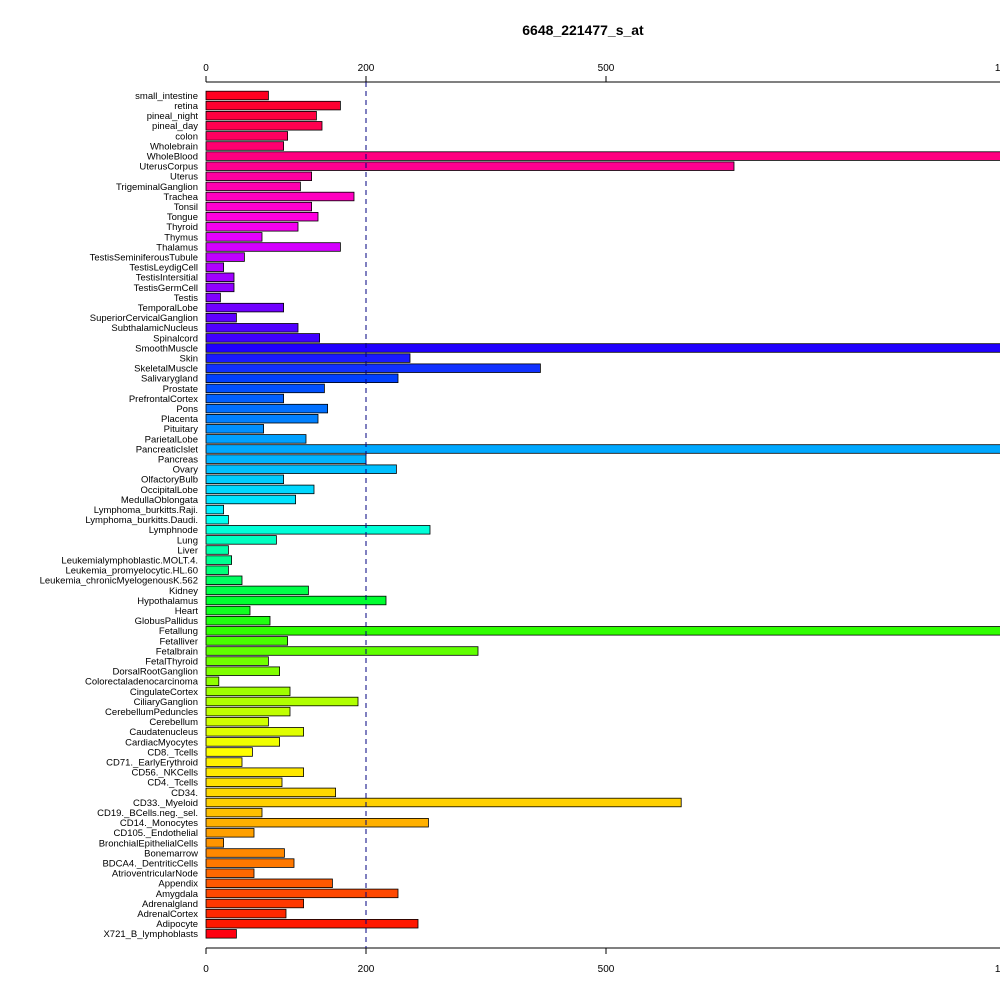 The height and width of the screenshot is (1005, 1000). I want to click on category-label: CD71._EarlyErythroid, so click(152, 763).